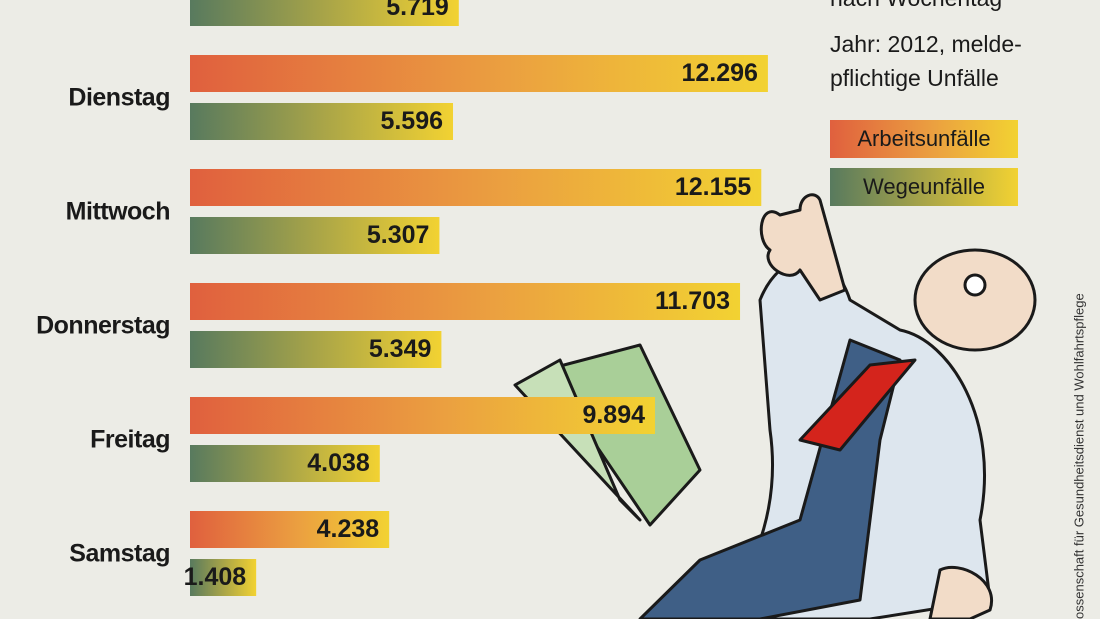 The image size is (1100, 619). I want to click on category-label: Dienstag, so click(119, 98).